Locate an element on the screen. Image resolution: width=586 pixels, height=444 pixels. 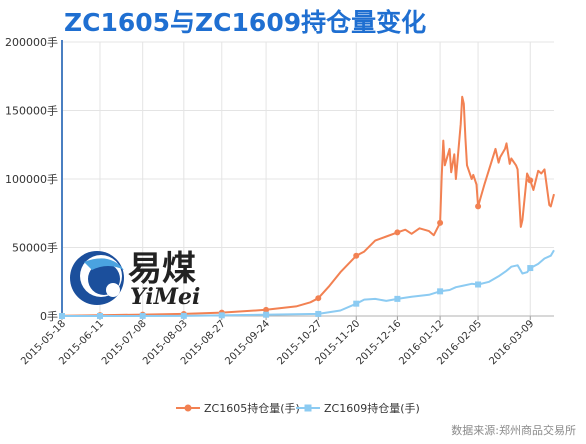
chart-title: ZC1605与ZC1609持仓量变化 is located at coordinates (245, 22).